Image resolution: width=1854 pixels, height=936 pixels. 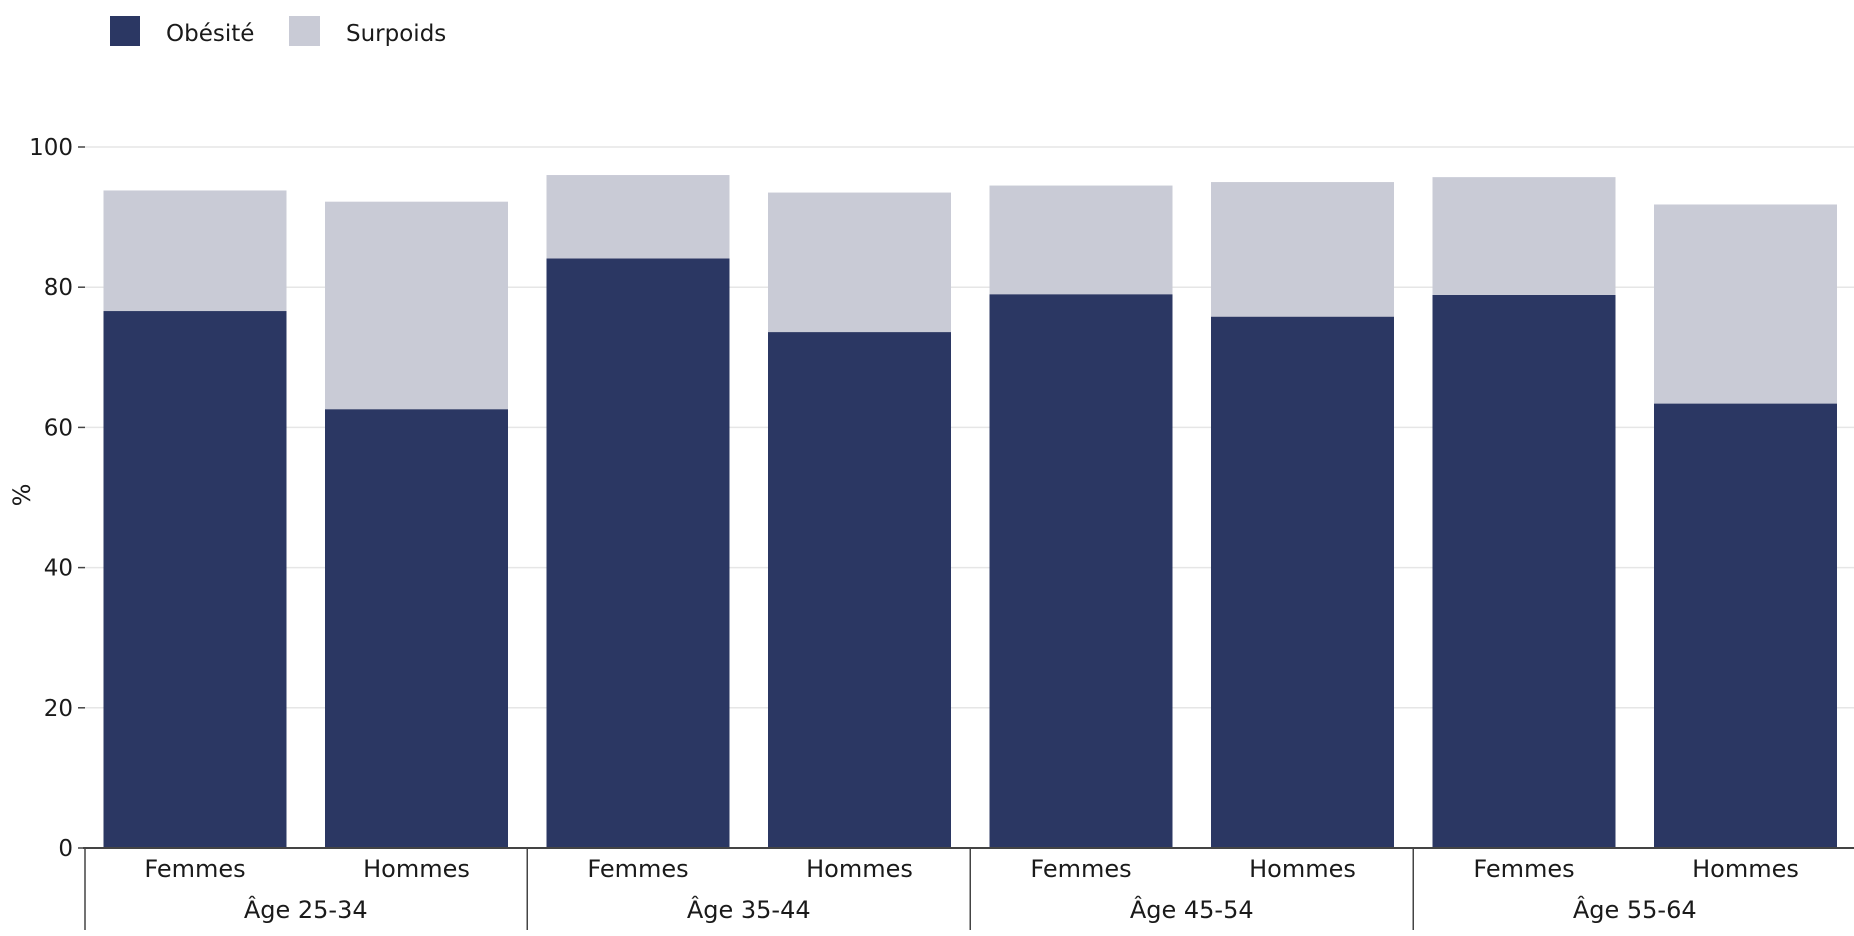 I want to click on x-group-label: Âge 25-34, so click(x=306, y=909).